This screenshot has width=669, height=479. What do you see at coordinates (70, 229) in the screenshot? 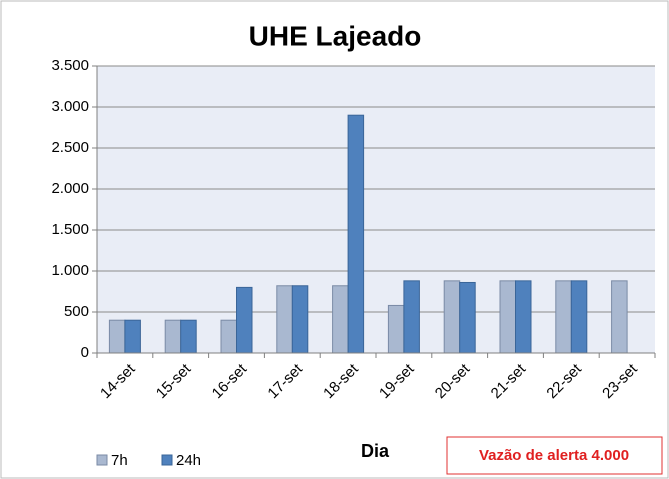
I see `y-tick-label: 1.500` at bounding box center [70, 229].